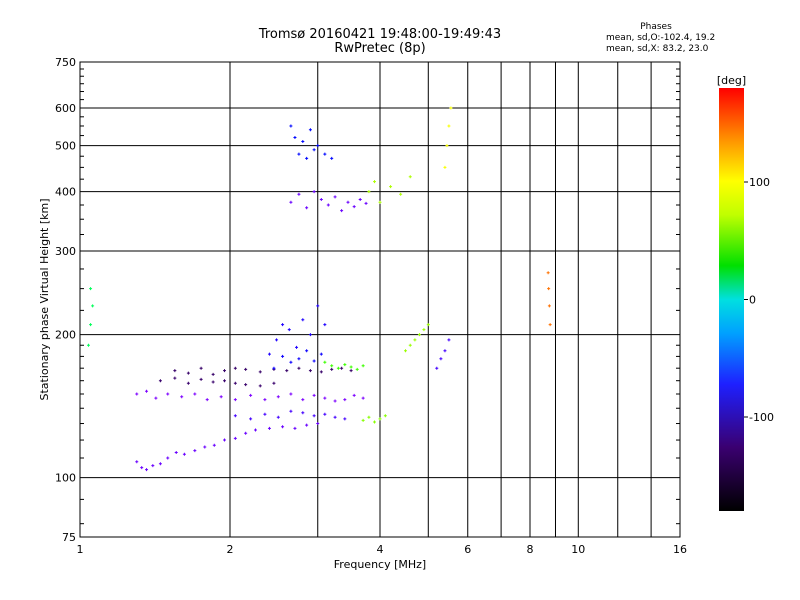 This screenshot has height=600, width=800. I want to click on x-tick-label: 1, so click(80, 549).